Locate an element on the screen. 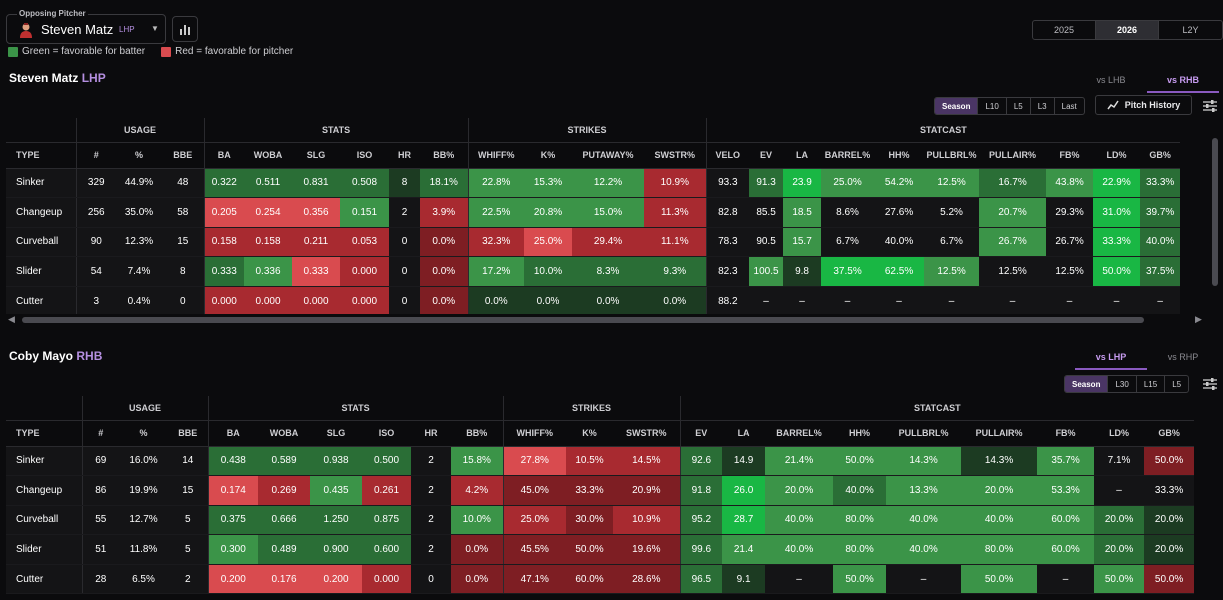 This screenshot has width=1223, height=600. cell-ev: 91.3 is located at coordinates (766, 183).